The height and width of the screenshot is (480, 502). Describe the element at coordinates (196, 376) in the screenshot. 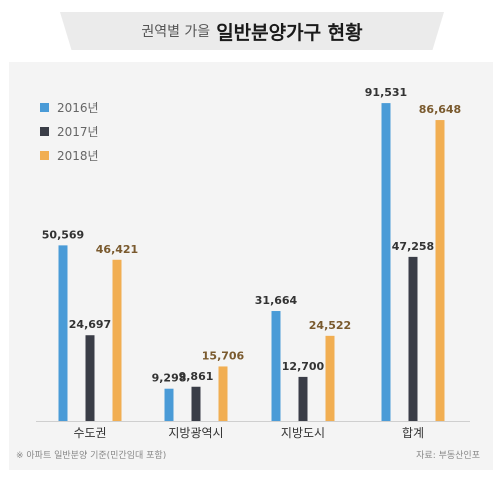

I see `value-label-2017년-지방광역시: 9,861` at that location.